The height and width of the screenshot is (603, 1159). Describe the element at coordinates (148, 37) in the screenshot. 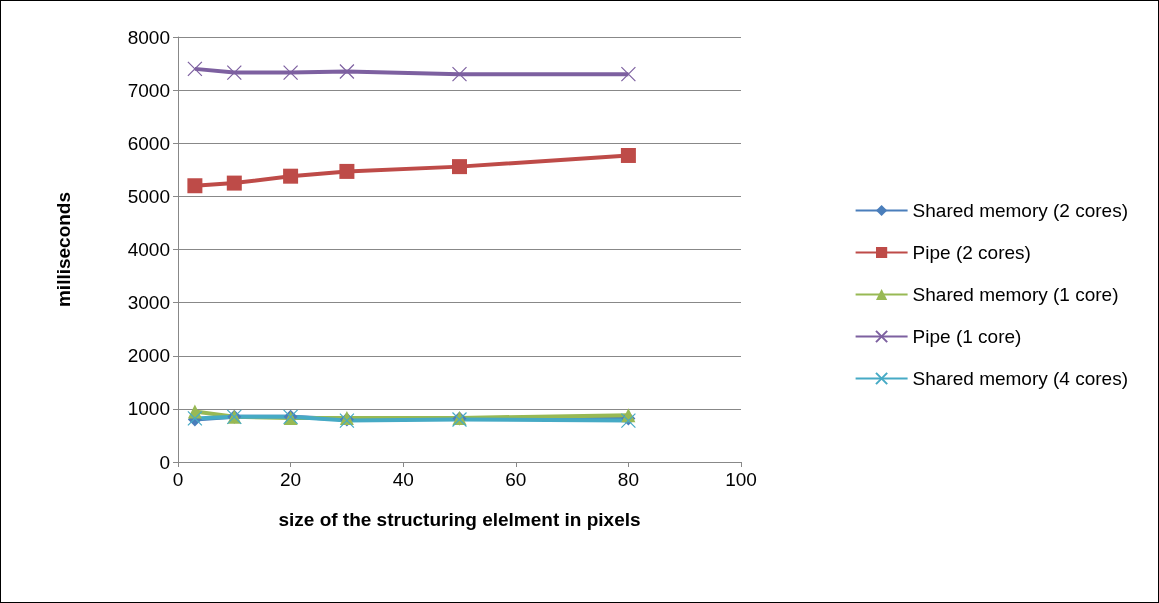

I see `y-tick-label: 8000` at that location.